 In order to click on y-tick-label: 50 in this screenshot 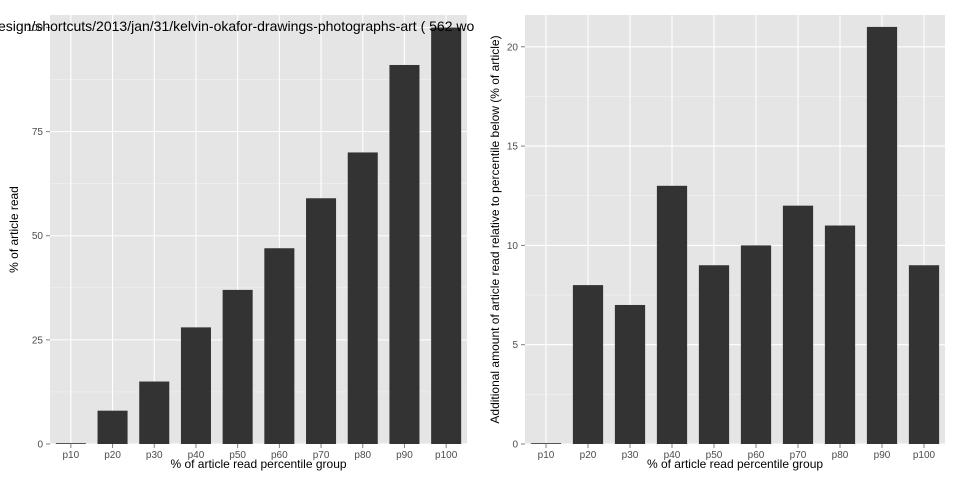, I will do `click(38, 236)`.